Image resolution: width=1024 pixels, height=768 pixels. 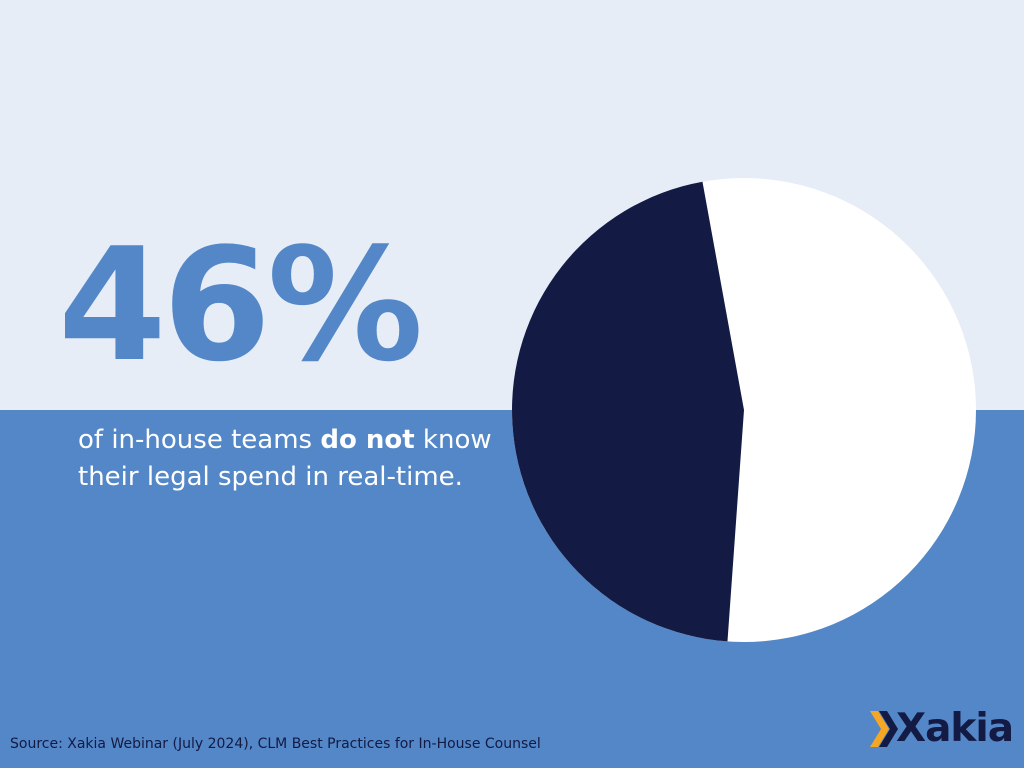 What do you see at coordinates (884, 729) in the screenshot?
I see `x-chevron-icon` at bounding box center [884, 729].